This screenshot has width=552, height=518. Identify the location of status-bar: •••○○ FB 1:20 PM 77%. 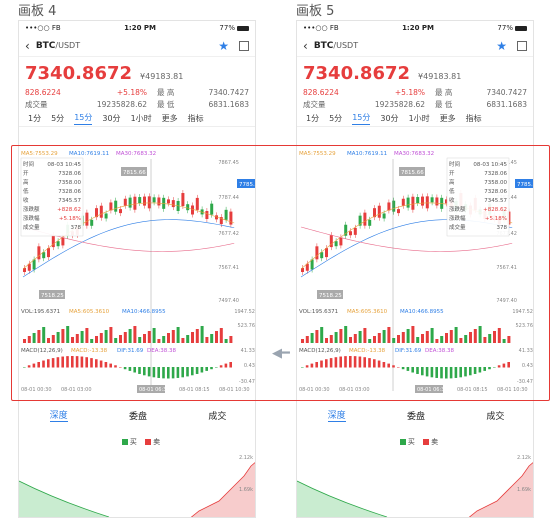
(137, 28).